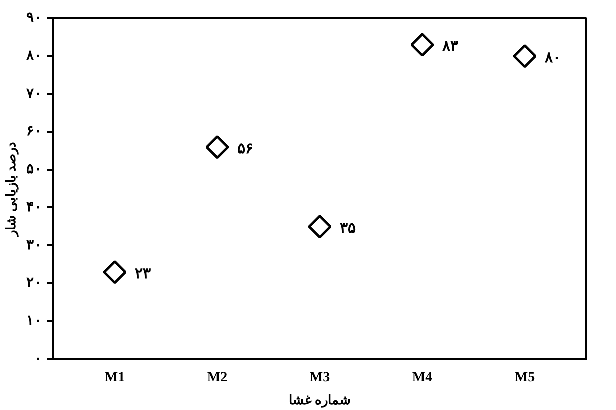 Image resolution: width=616 pixels, height=410 pixels. What do you see at coordinates (38, 359) in the screenshot?
I see `y-tick-label: ۰` at bounding box center [38, 359].